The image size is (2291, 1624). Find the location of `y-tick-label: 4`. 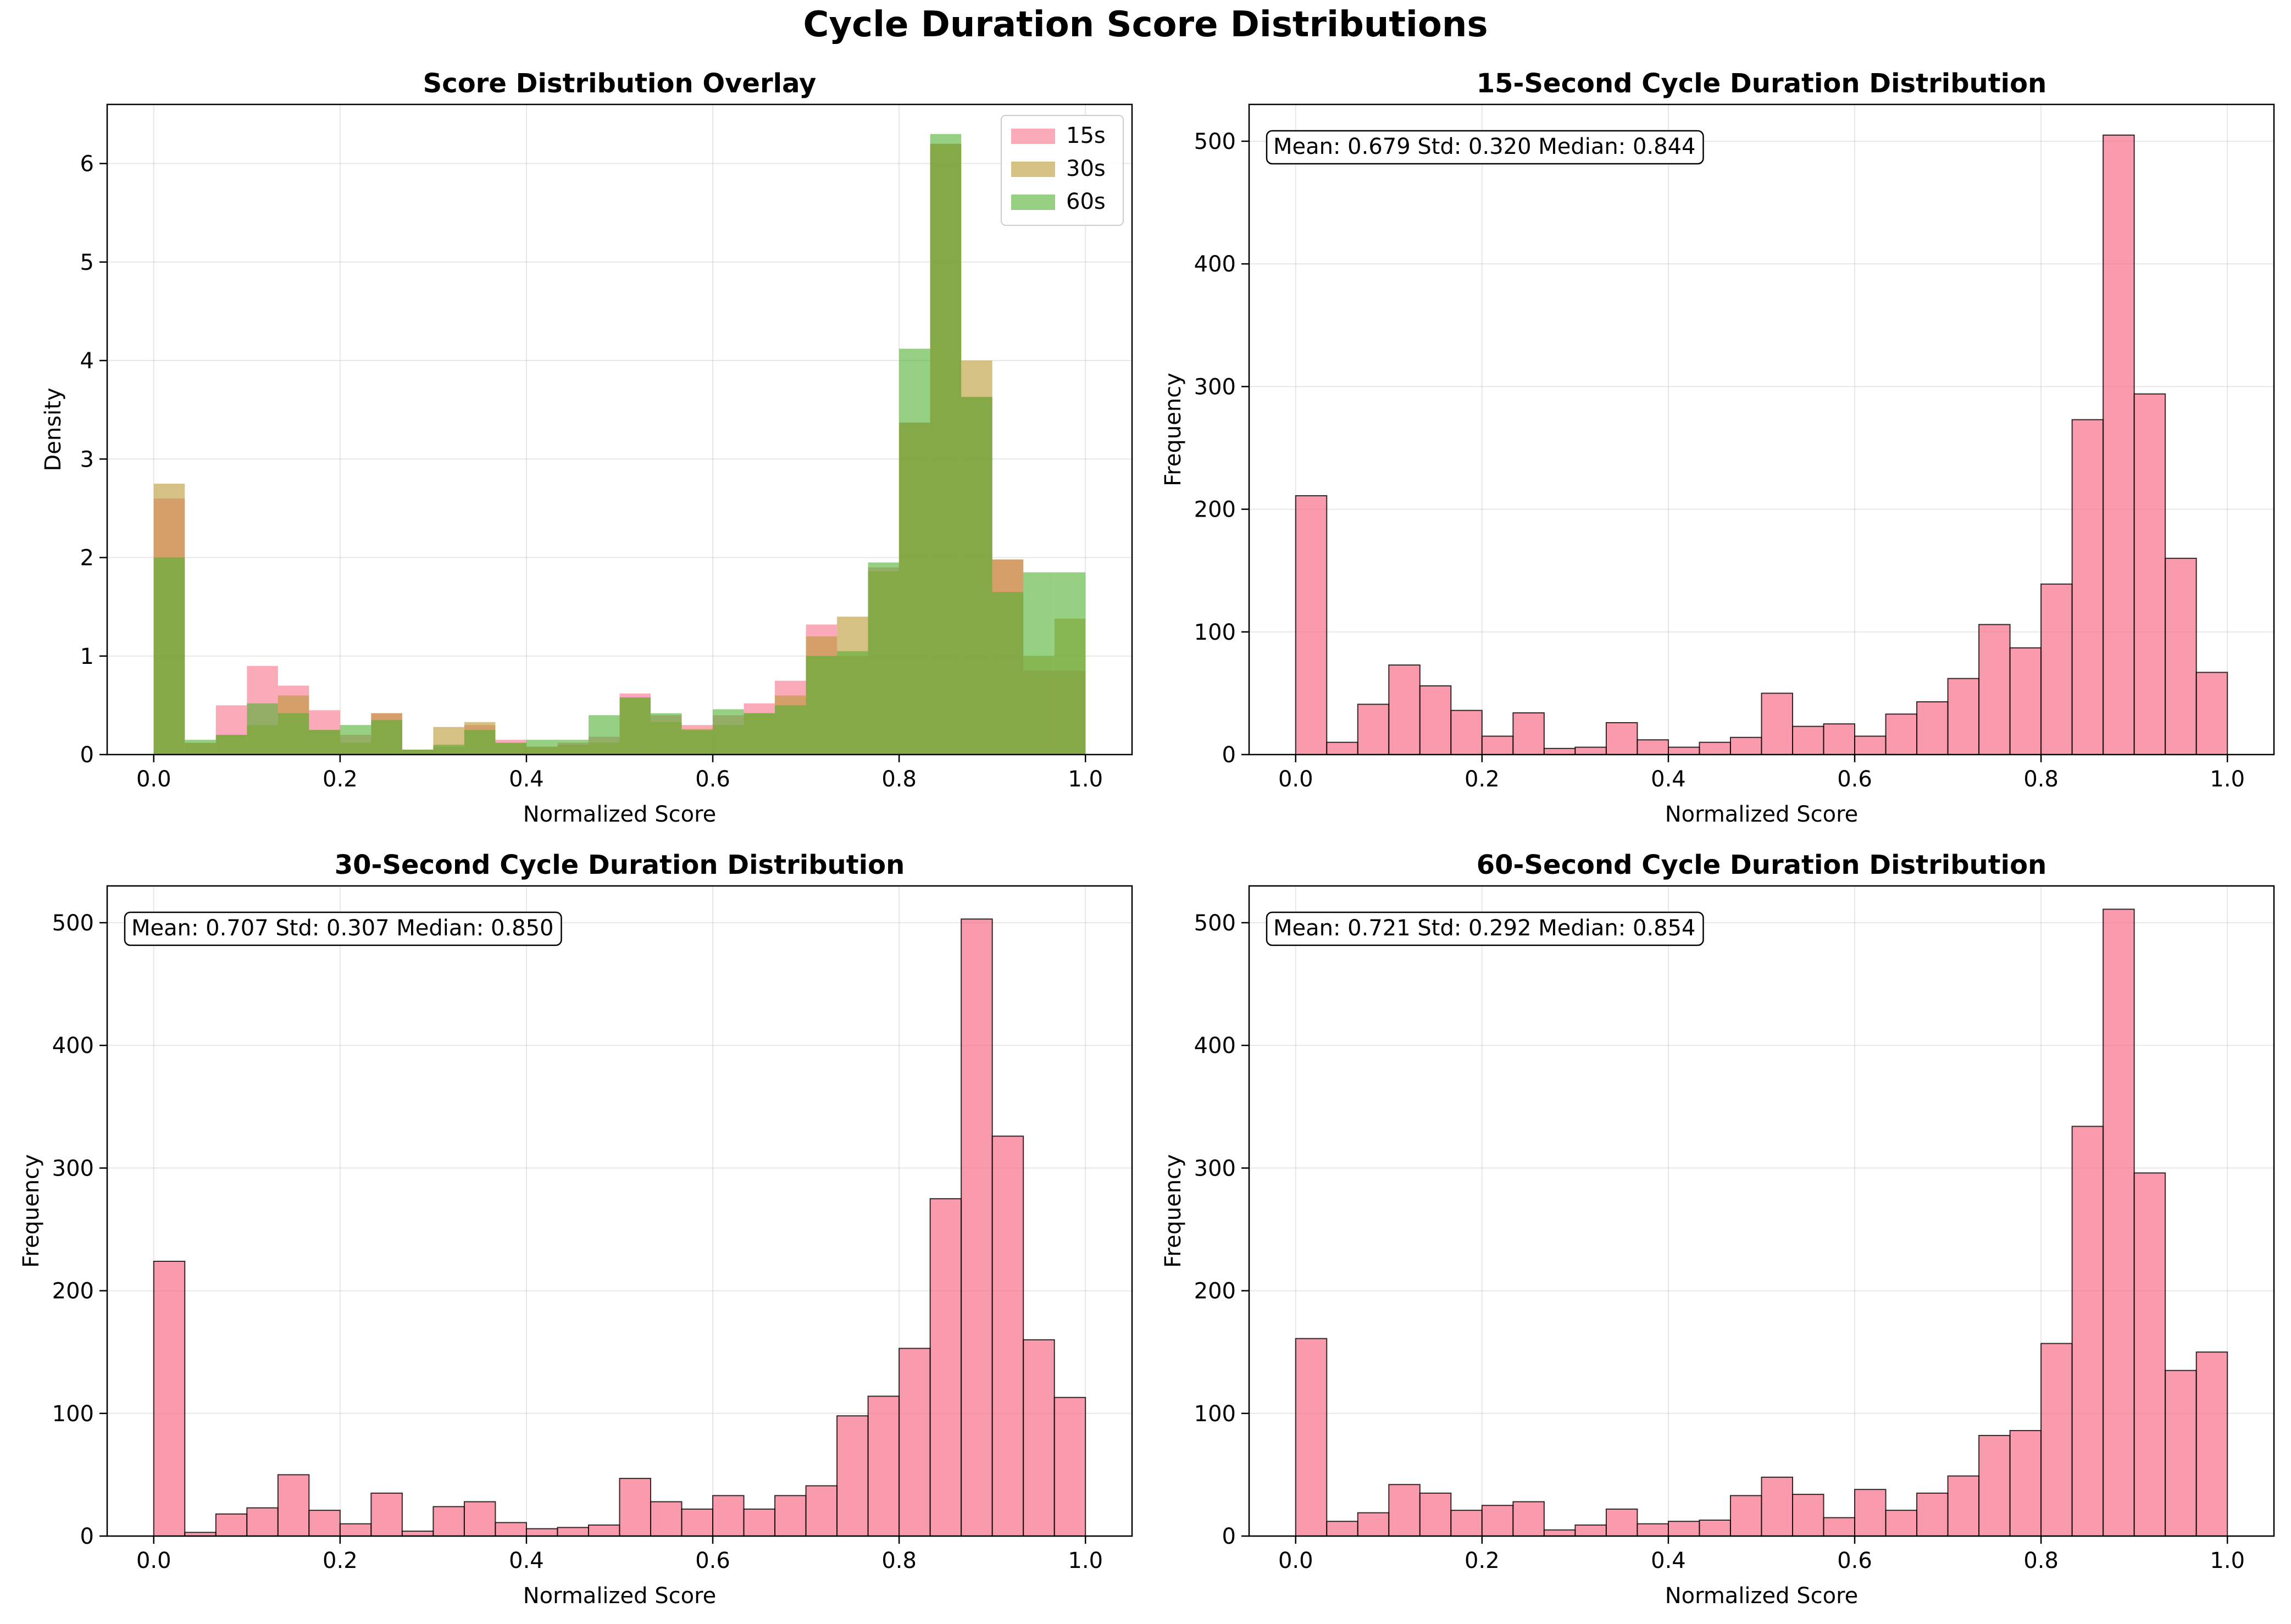

y-tick-label: 4 is located at coordinates (87, 361).